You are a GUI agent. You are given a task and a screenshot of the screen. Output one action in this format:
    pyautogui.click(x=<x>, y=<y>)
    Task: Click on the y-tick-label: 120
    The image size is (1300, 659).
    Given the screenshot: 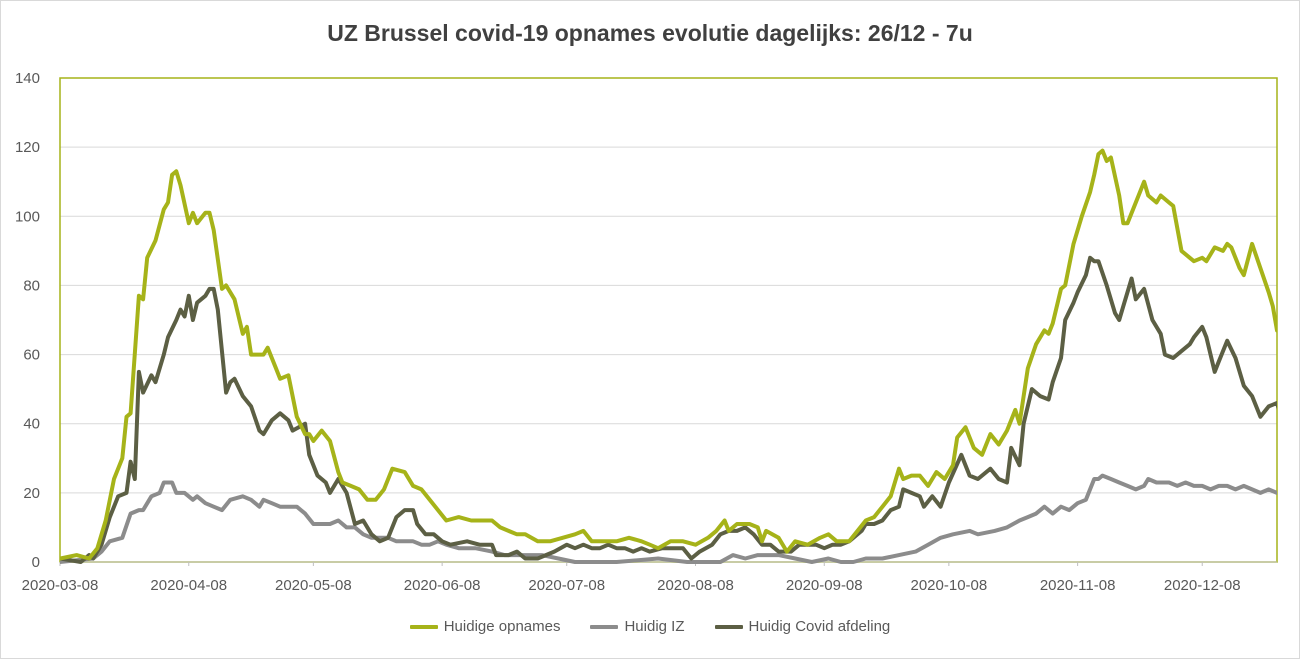 What is the action you would take?
    pyautogui.click(x=27, y=147)
    